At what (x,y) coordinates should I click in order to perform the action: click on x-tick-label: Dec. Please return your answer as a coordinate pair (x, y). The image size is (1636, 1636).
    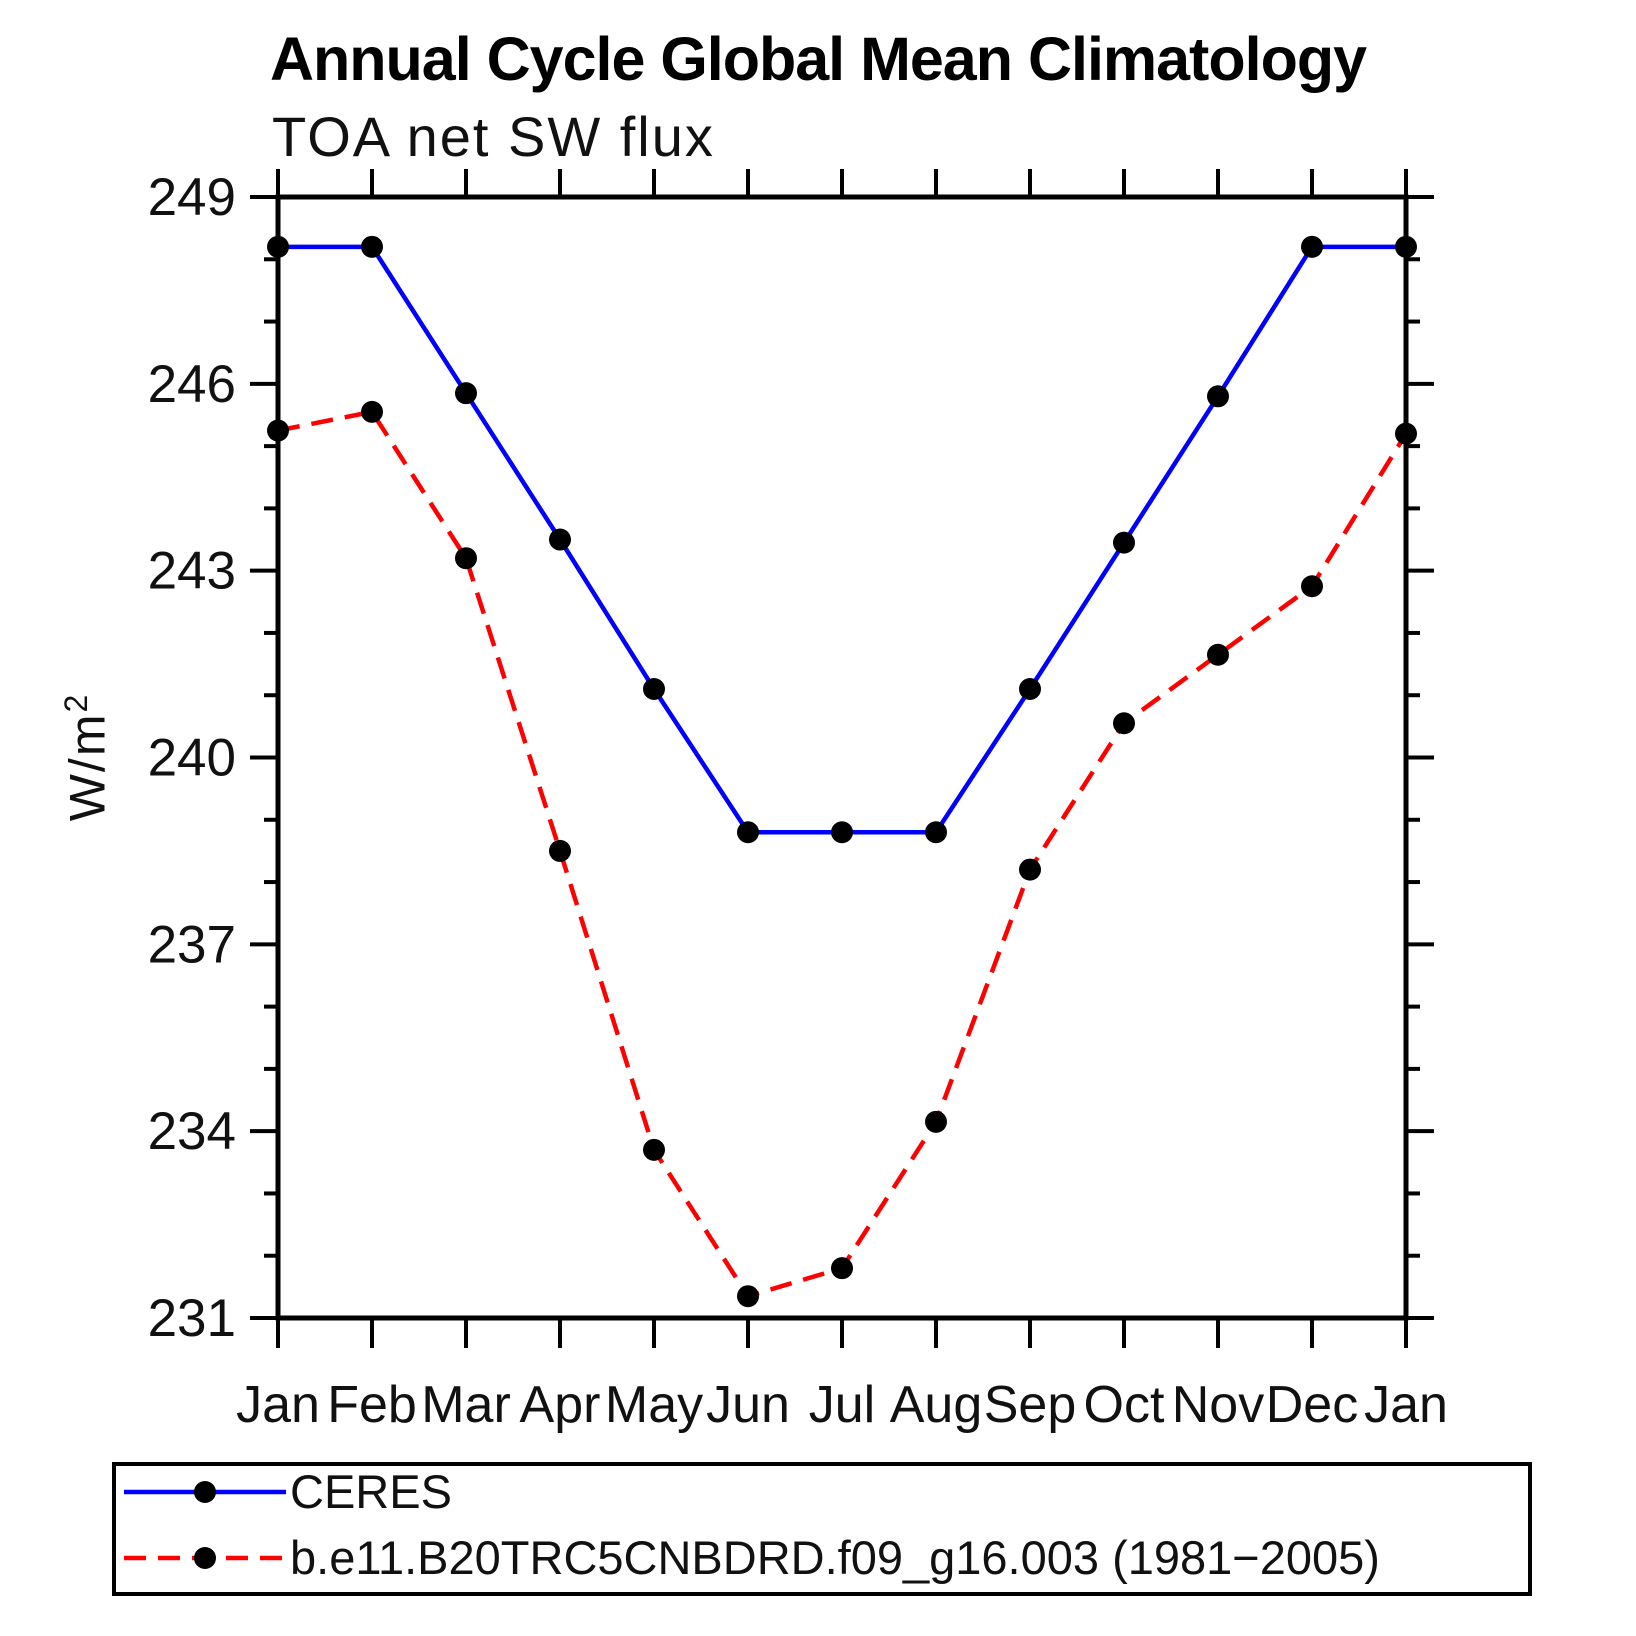
    Looking at the image, I should click on (1312, 1405).